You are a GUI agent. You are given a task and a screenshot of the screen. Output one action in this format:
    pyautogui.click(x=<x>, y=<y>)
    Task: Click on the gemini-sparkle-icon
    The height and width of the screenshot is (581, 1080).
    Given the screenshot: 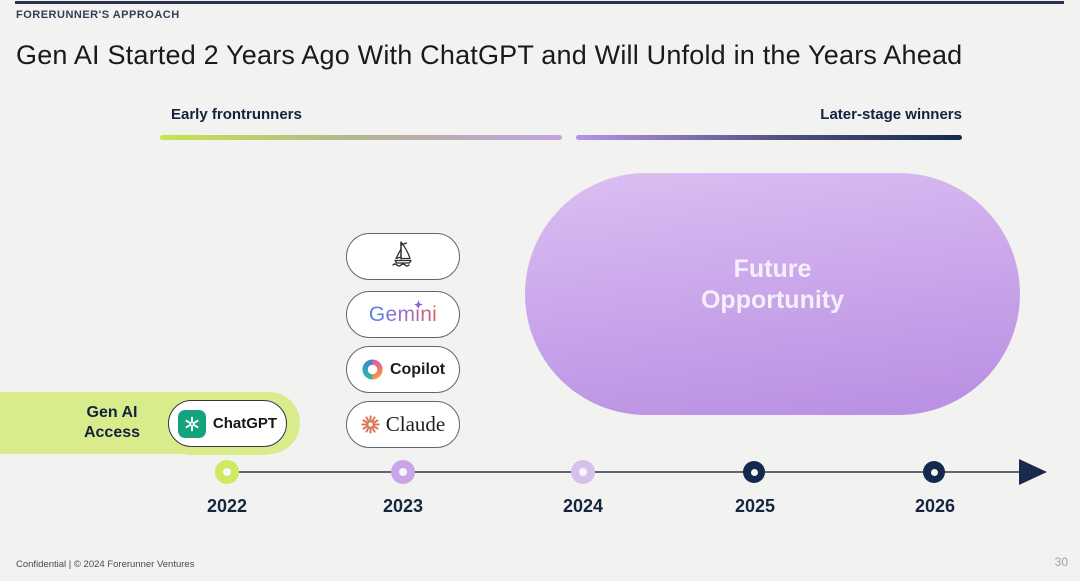 What is the action you would take?
    pyautogui.click(x=418, y=304)
    